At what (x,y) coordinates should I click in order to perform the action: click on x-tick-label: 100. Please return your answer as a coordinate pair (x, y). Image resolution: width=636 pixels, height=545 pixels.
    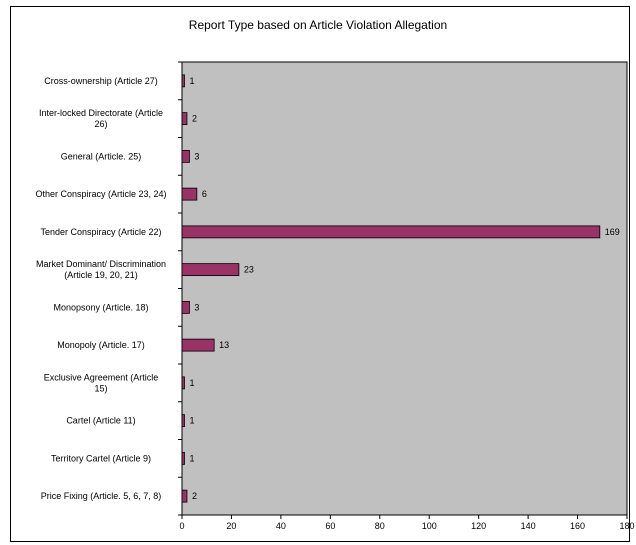
    Looking at the image, I should click on (429, 526).